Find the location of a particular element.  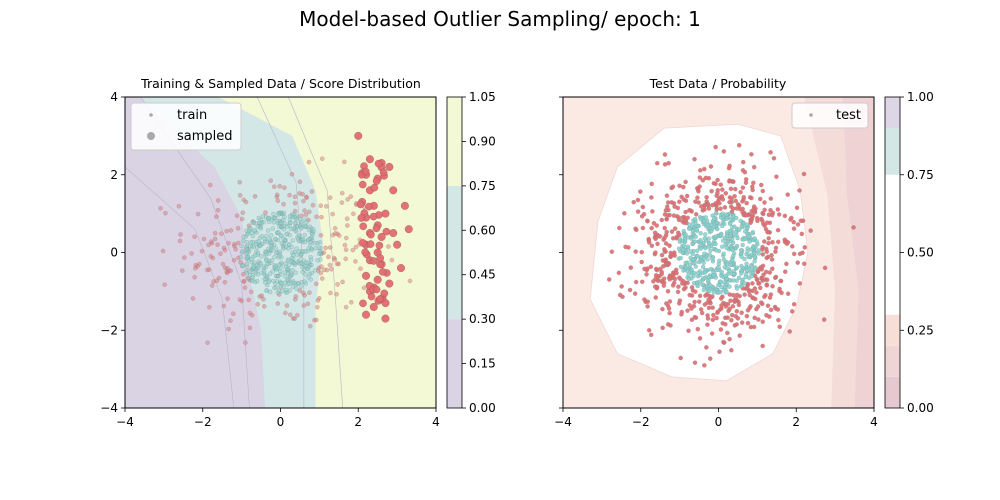

right-legend: test is located at coordinates (830, 115).